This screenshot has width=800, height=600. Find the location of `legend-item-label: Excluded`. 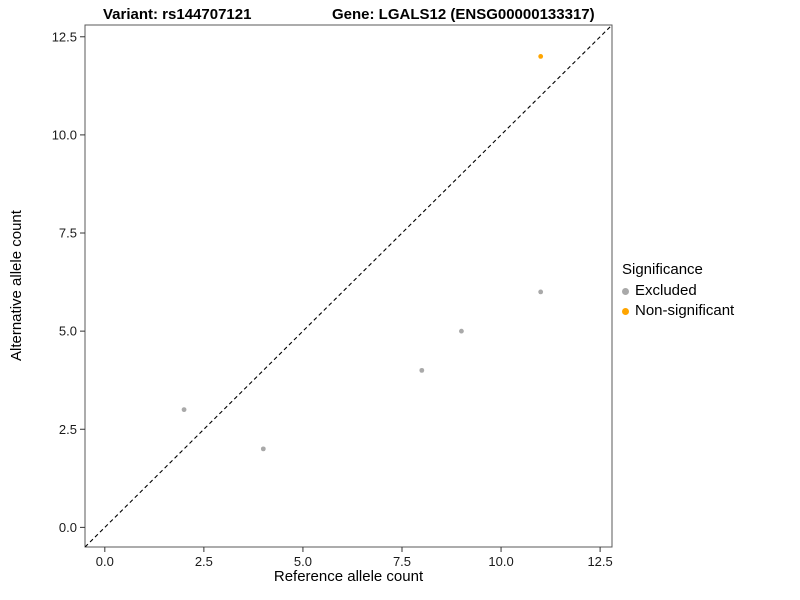

legend-item-label: Excluded is located at coordinates (666, 290).